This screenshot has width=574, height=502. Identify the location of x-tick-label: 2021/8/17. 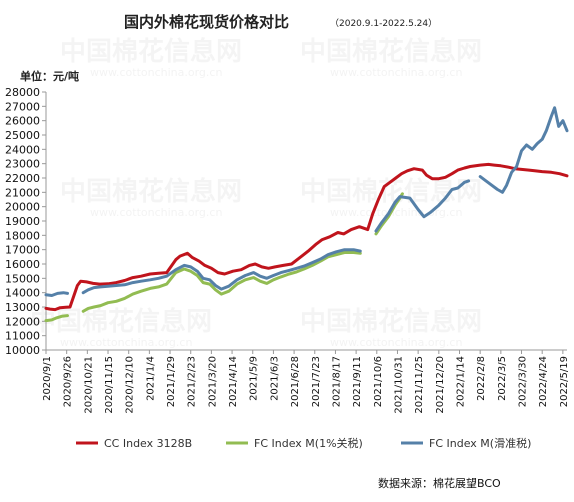
(336, 381).